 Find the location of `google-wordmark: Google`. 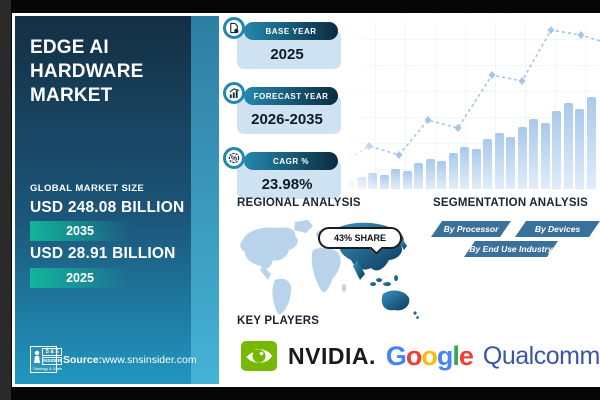

google-wordmark: Google is located at coordinates (429, 356).